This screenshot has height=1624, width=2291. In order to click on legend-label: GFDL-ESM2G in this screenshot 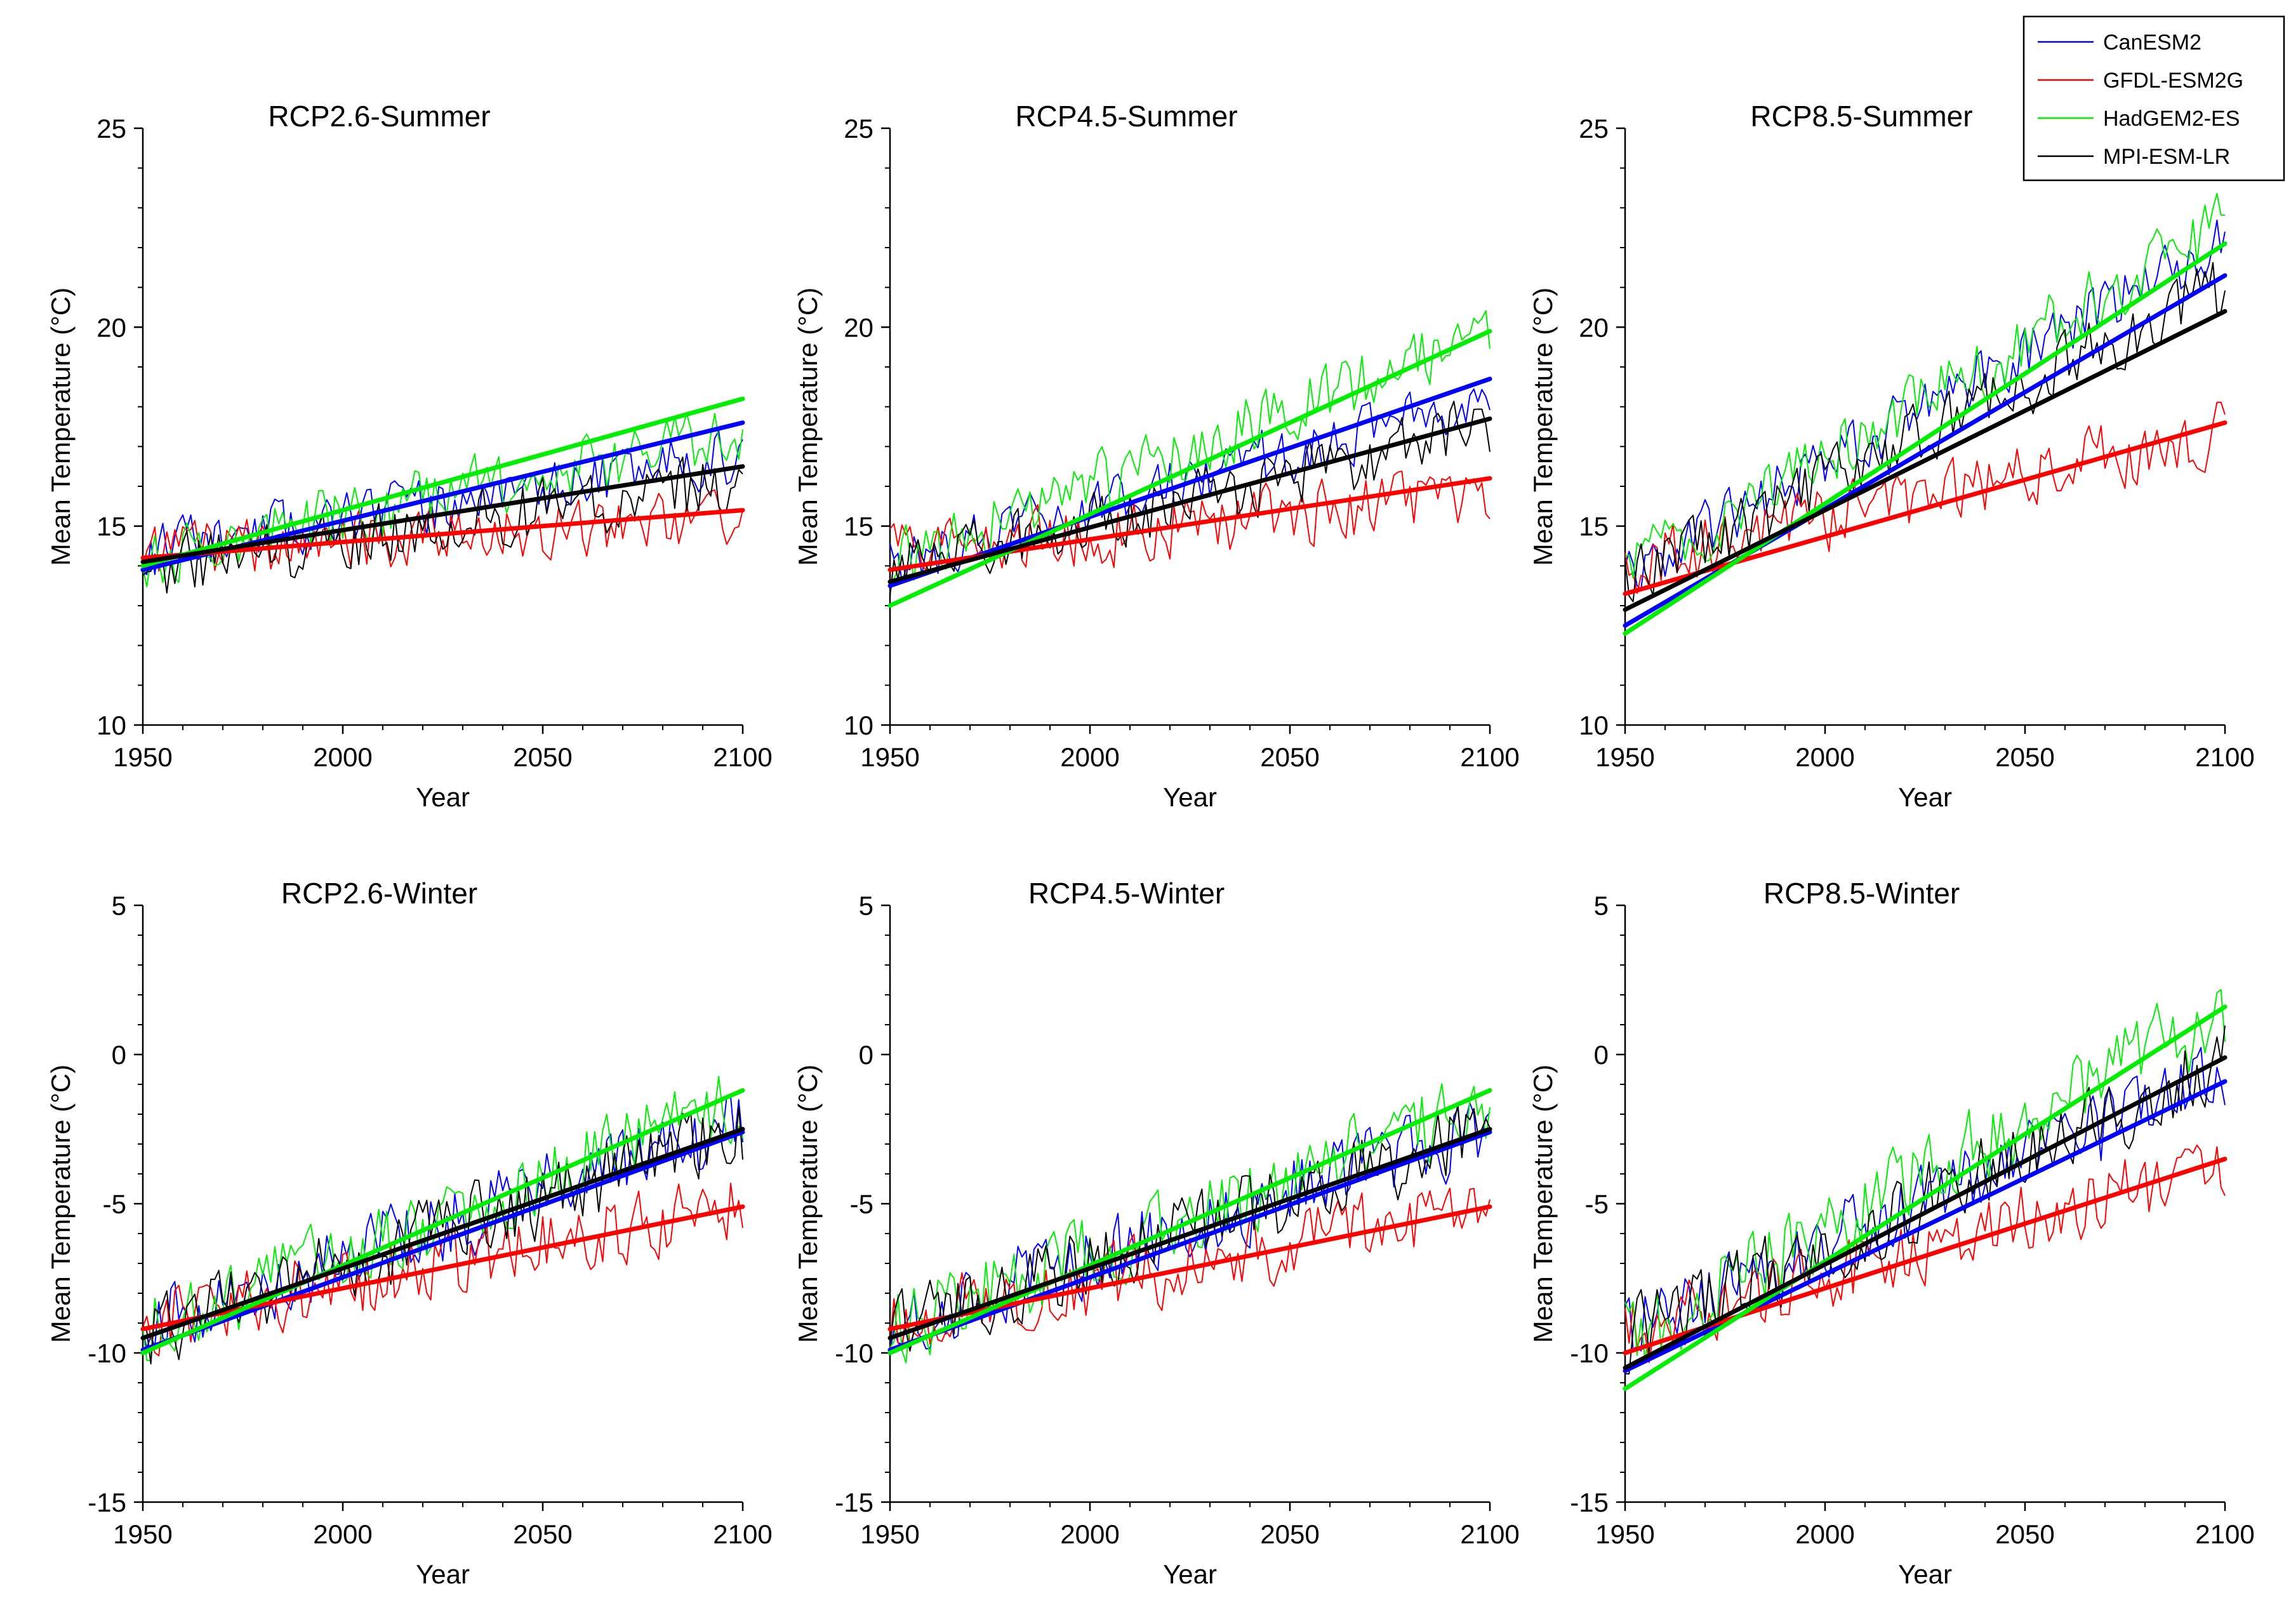, I will do `click(2173, 81)`.